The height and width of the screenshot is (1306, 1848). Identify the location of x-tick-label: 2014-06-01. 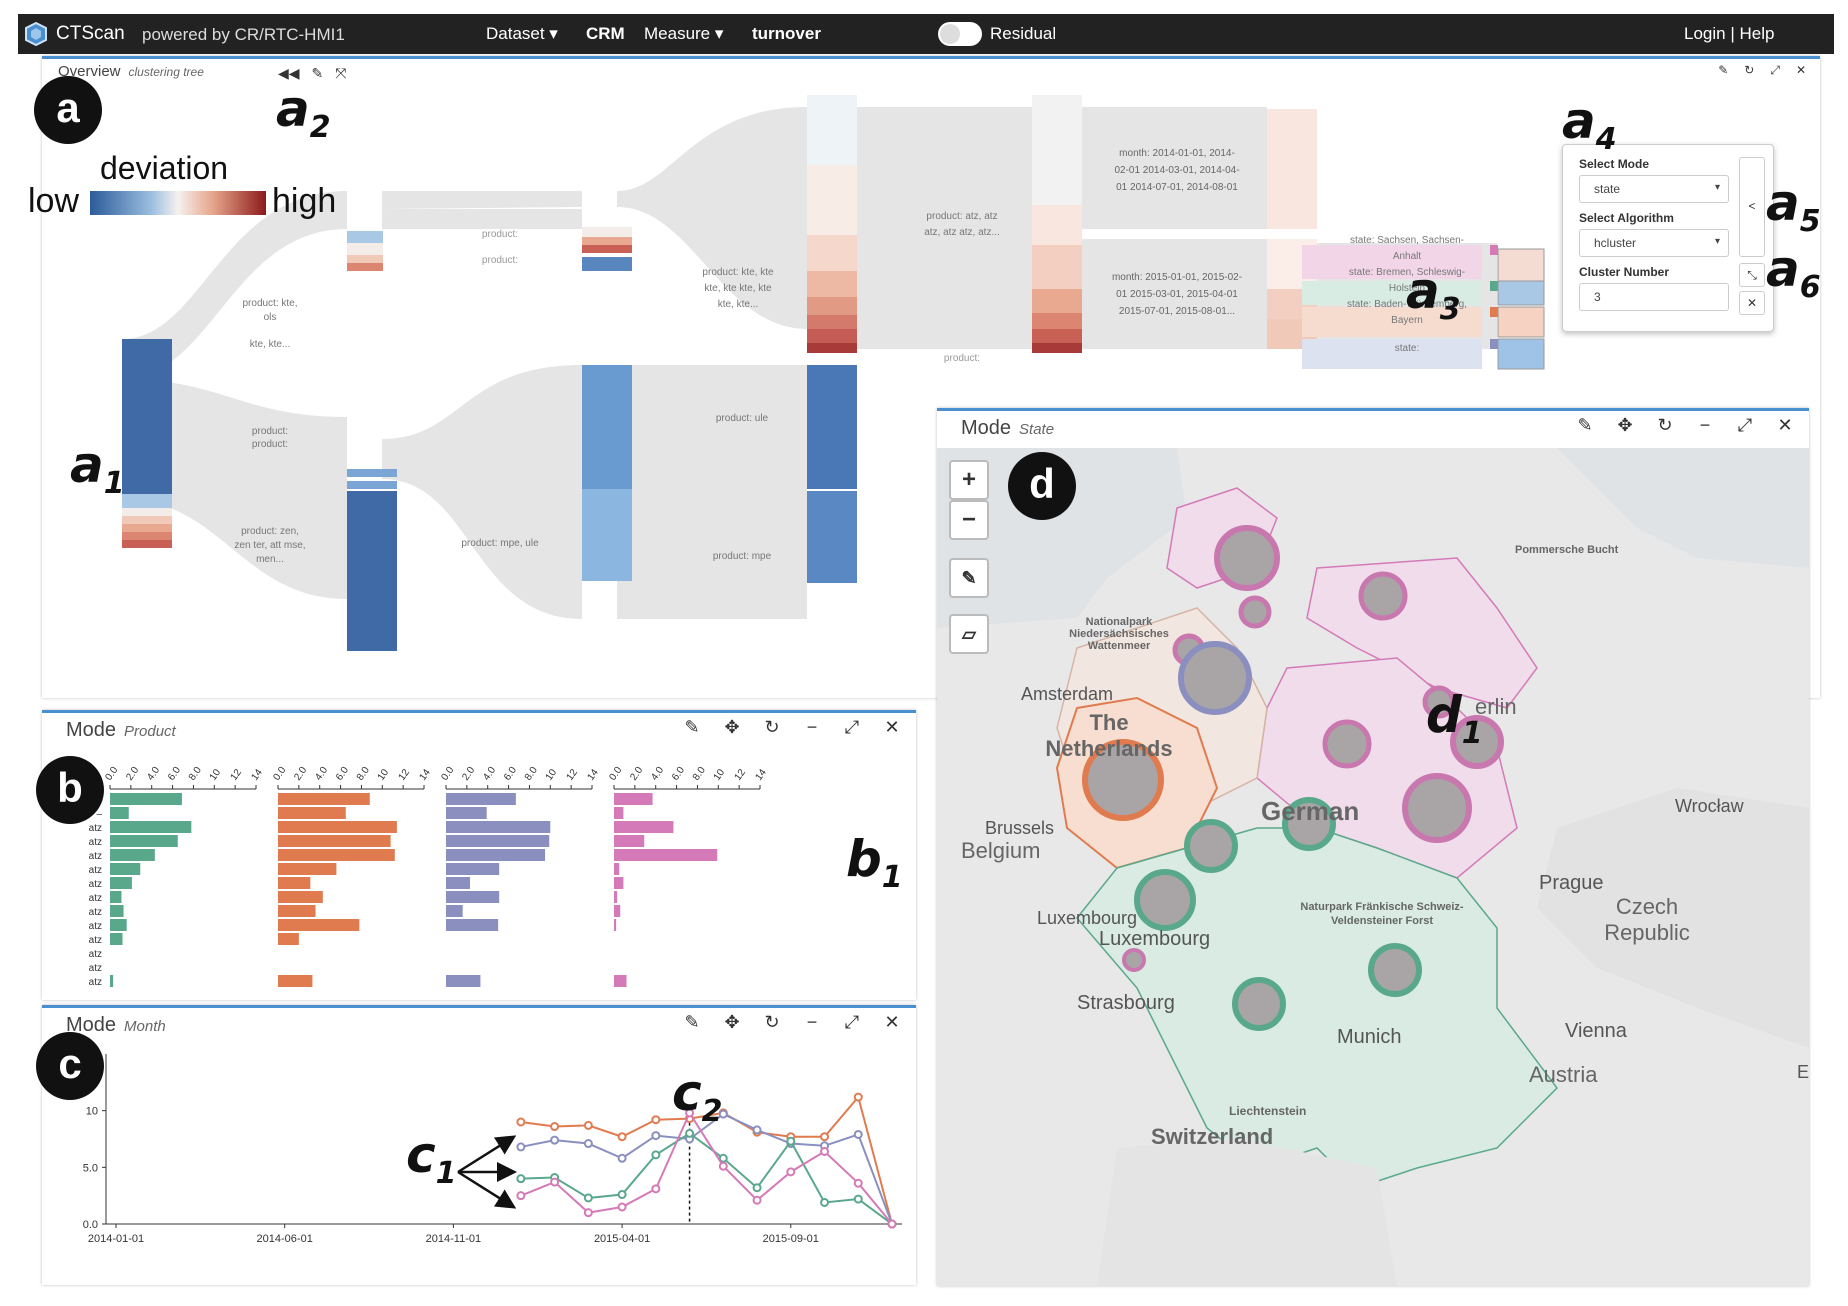
(285, 1239).